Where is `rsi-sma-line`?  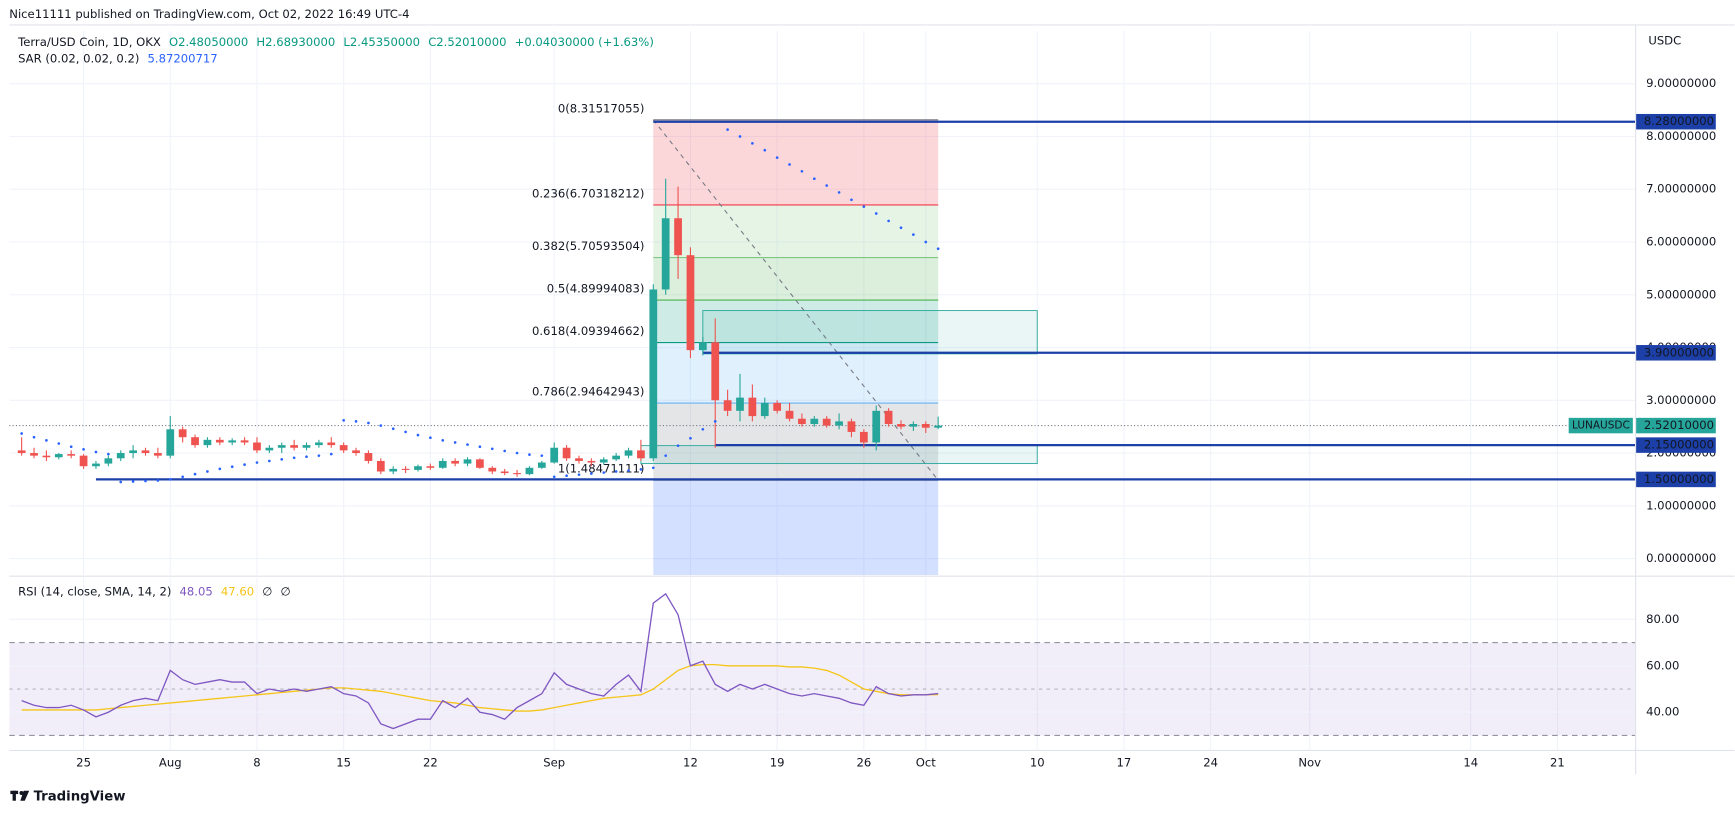 rsi-sma-line is located at coordinates (480, 687).